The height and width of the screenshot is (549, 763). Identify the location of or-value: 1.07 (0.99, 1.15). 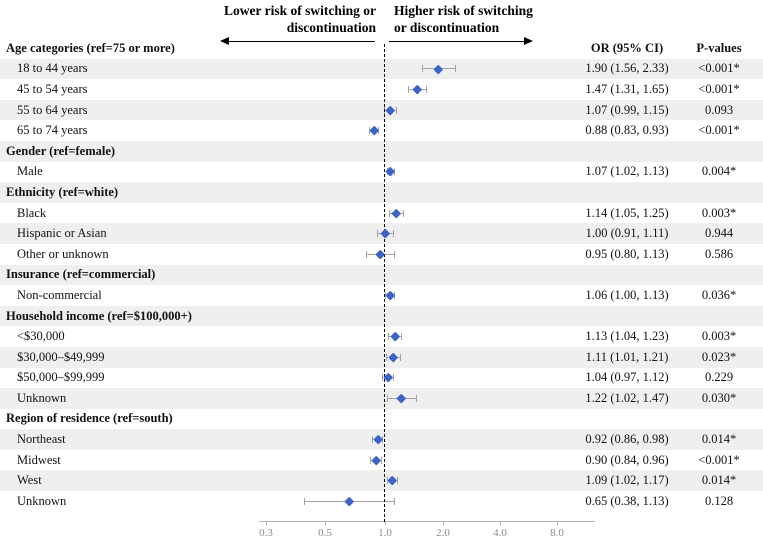
(627, 109).